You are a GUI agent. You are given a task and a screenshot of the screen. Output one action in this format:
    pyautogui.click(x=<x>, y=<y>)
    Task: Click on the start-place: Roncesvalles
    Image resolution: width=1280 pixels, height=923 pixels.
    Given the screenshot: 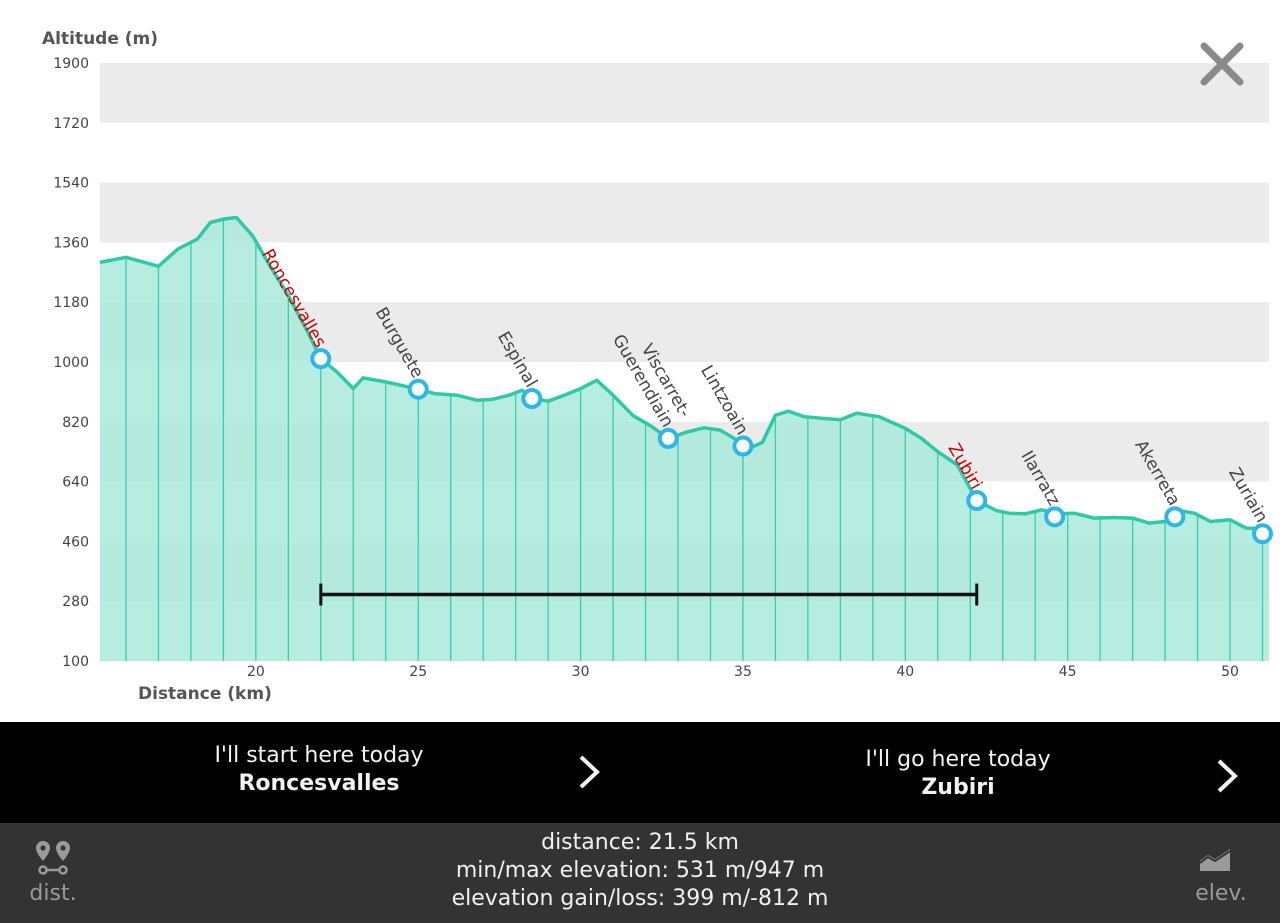 What is the action you would take?
    pyautogui.click(x=319, y=783)
    